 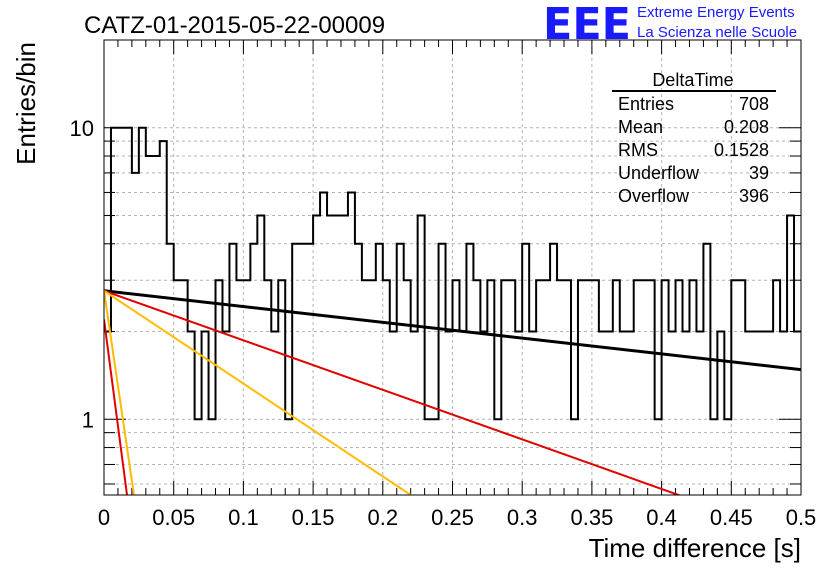 What do you see at coordinates (173, 517) in the screenshot?
I see `x-tick-label: 0.05` at bounding box center [173, 517].